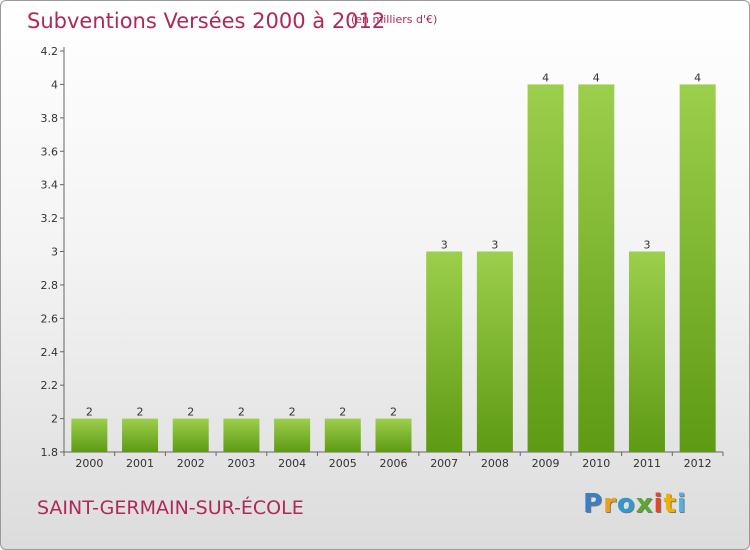 This screenshot has height=550, width=750. Describe the element at coordinates (89, 412) in the screenshot. I see `data-label-2000: 2` at that location.